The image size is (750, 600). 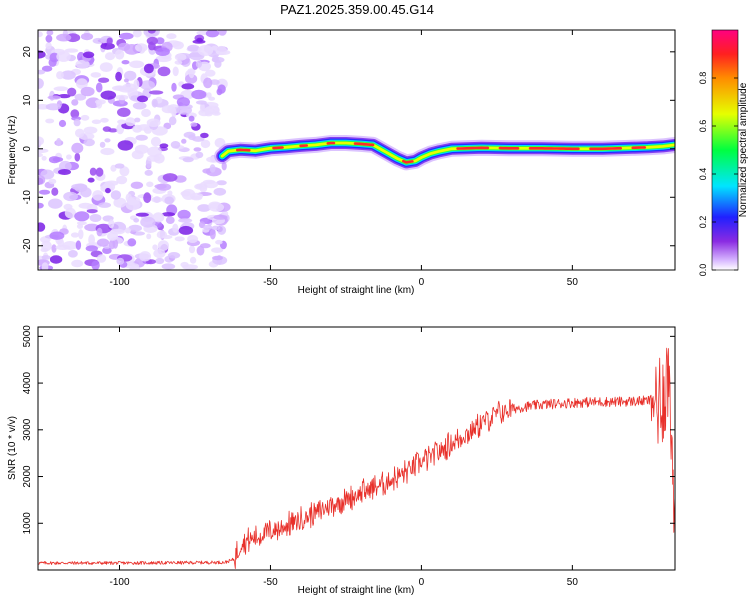 I want to click on spectrogram-y-tick-label: -20, so click(x=27, y=245).